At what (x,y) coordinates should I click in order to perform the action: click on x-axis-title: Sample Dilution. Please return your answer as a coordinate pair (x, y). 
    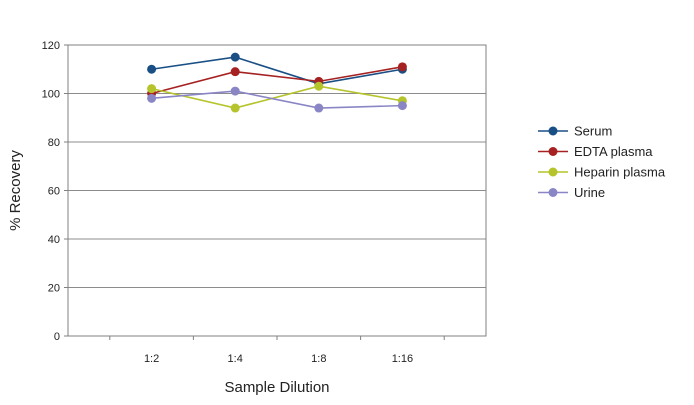
    Looking at the image, I should click on (276, 387).